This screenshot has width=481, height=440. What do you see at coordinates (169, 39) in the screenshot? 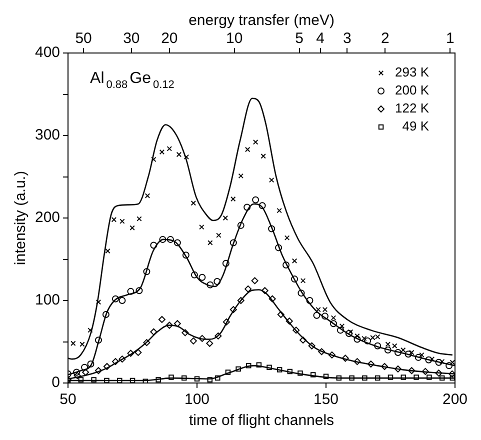
I see `x2-tick-label: 20` at bounding box center [169, 39].